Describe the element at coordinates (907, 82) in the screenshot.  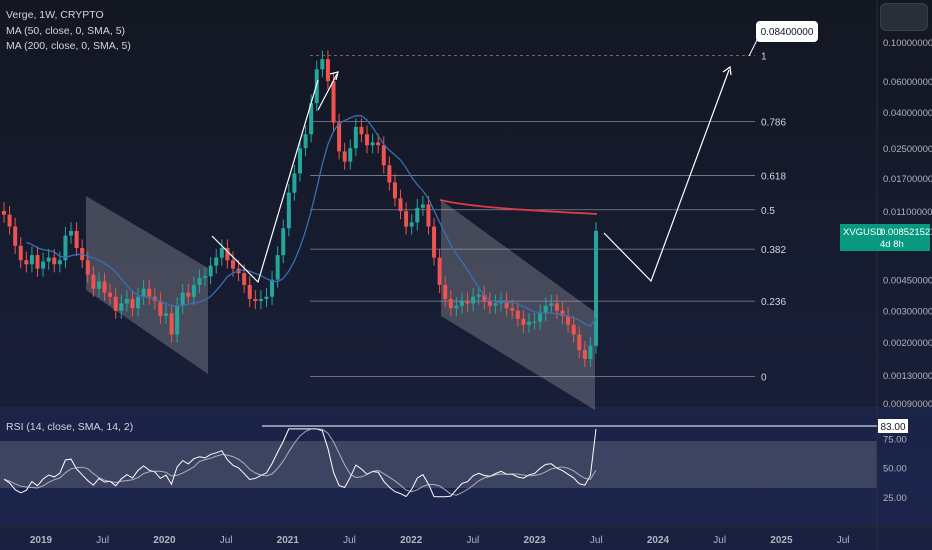
I see `price-tick-label: 0.06000000` at that location.